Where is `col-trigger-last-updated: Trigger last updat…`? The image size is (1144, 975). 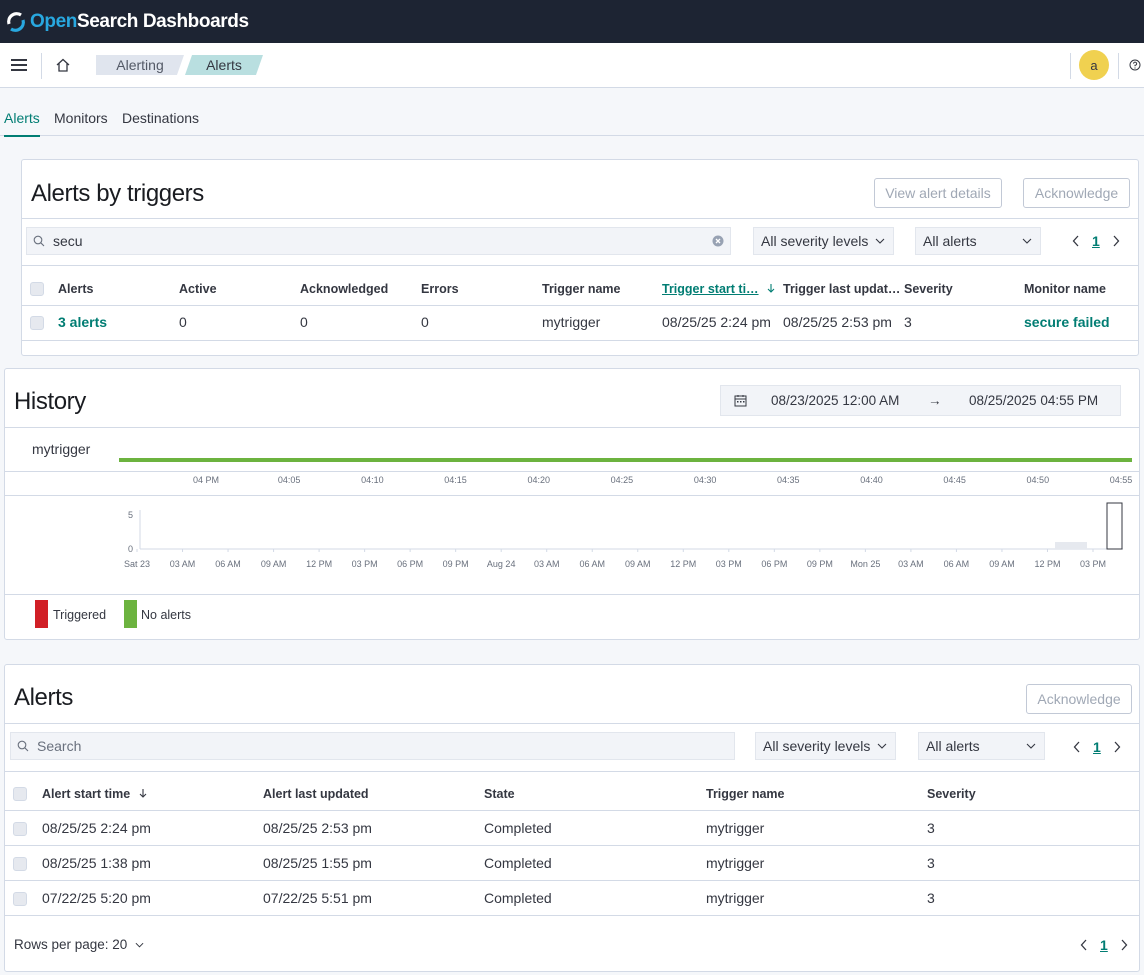
col-trigger-last-updated: Trigger last updat… is located at coordinates (842, 289).